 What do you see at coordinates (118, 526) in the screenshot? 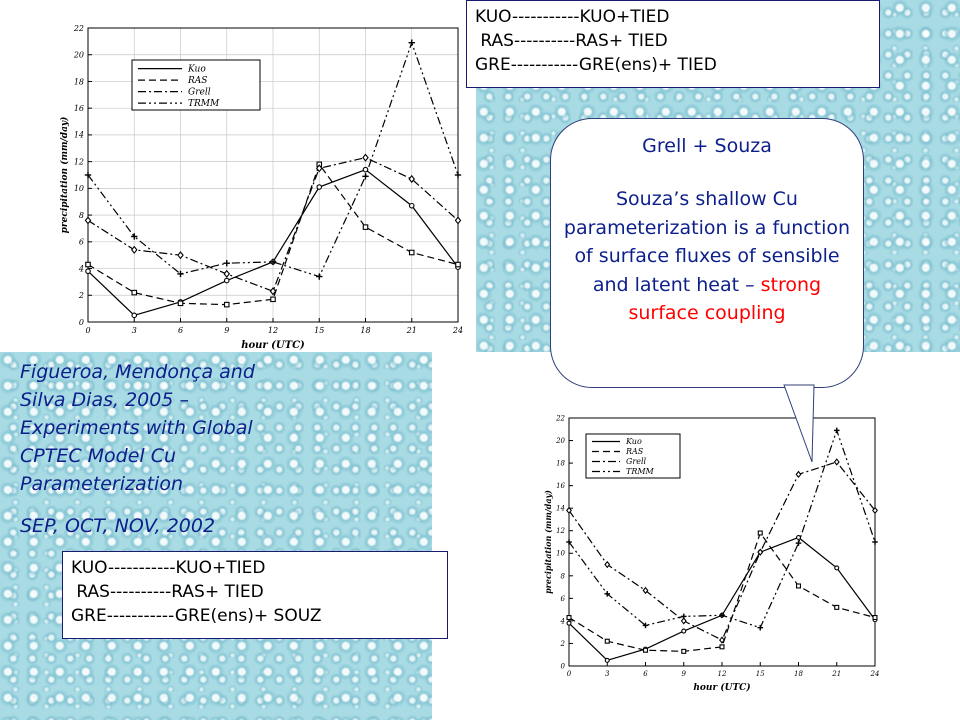
I see `citation-months: SEP, OCT, NOV, 2002` at bounding box center [118, 526].